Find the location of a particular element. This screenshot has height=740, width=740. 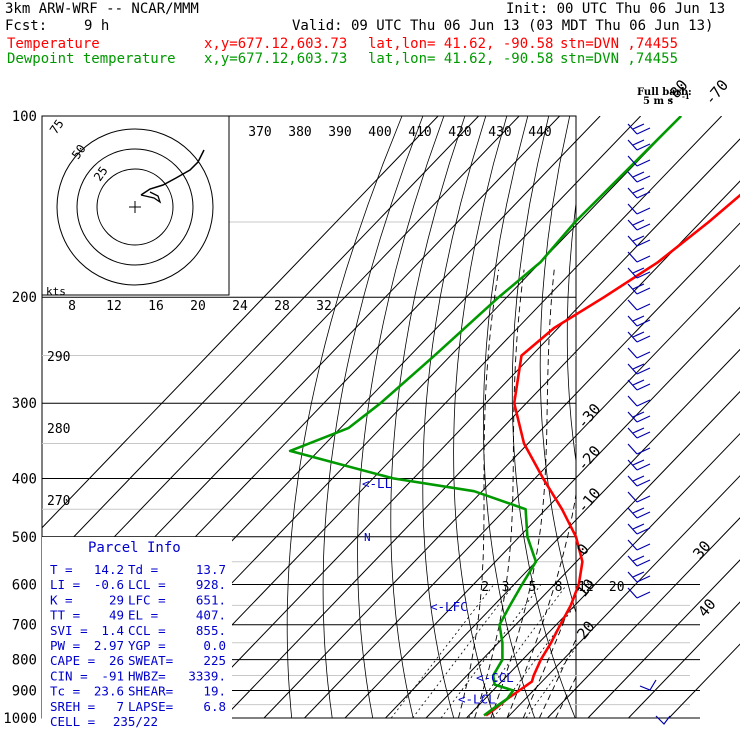

isotherm-label: -20 is located at coordinates (588, 458).